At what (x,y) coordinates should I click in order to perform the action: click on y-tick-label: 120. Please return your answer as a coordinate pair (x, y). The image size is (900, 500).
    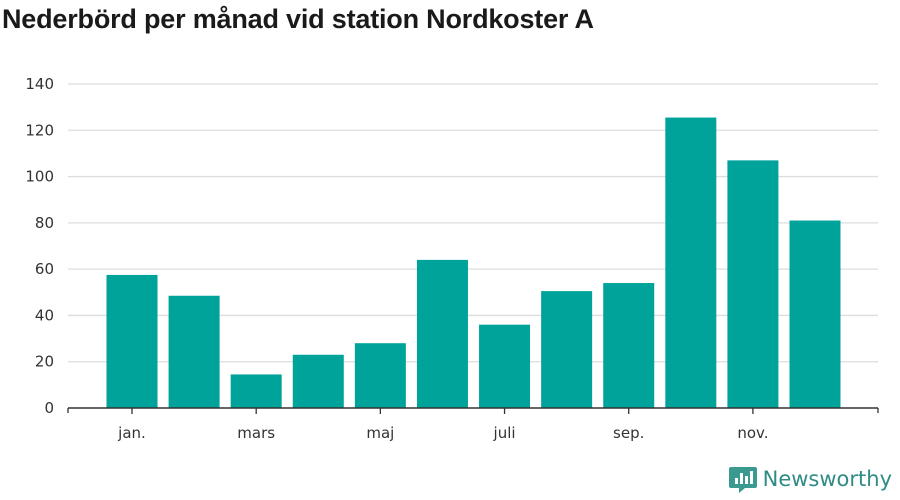
    Looking at the image, I should click on (39, 130).